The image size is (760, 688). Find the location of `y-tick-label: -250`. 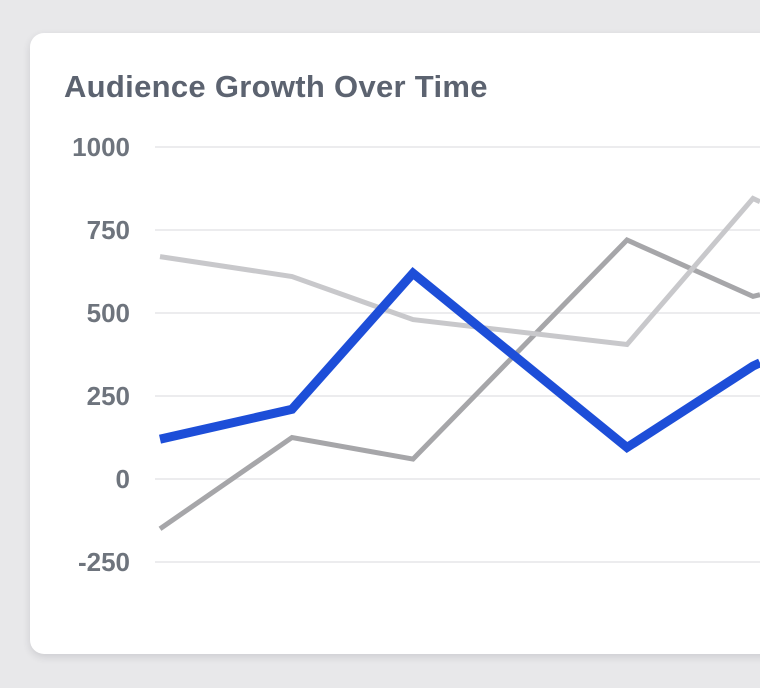

y-tick-label: -250 is located at coordinates (104, 562).